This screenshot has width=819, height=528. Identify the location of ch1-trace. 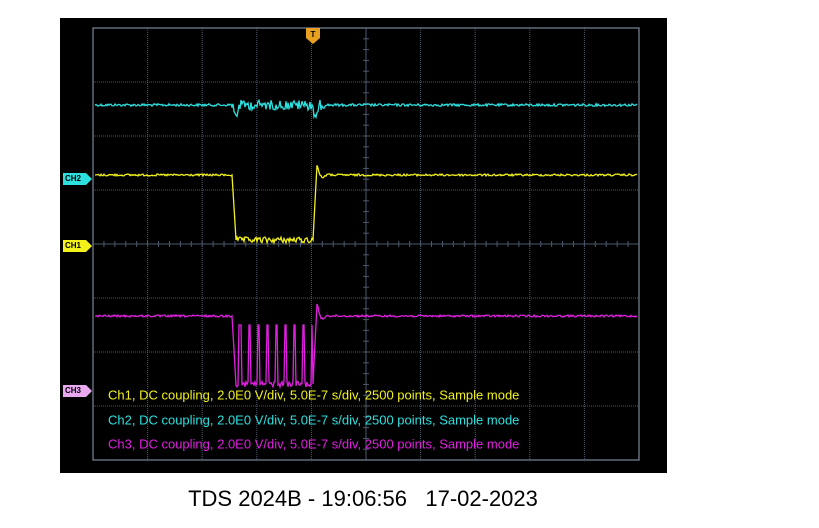
(366, 205).